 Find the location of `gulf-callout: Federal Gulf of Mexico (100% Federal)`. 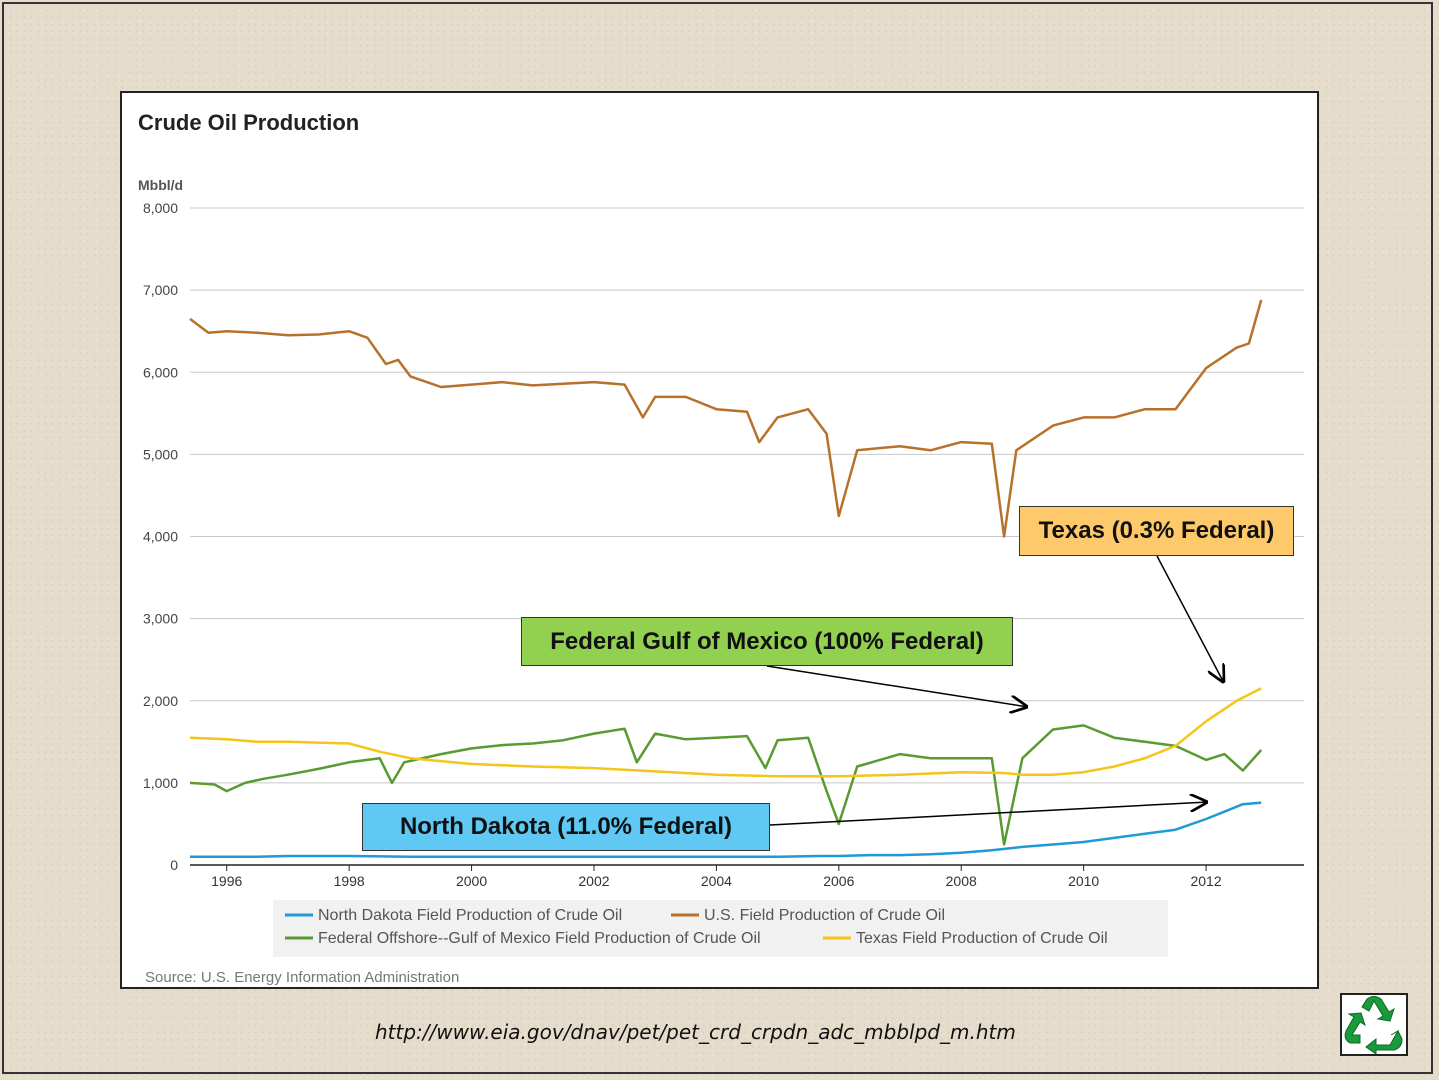

gulf-callout: Federal Gulf of Mexico (100% Federal) is located at coordinates (767, 641).